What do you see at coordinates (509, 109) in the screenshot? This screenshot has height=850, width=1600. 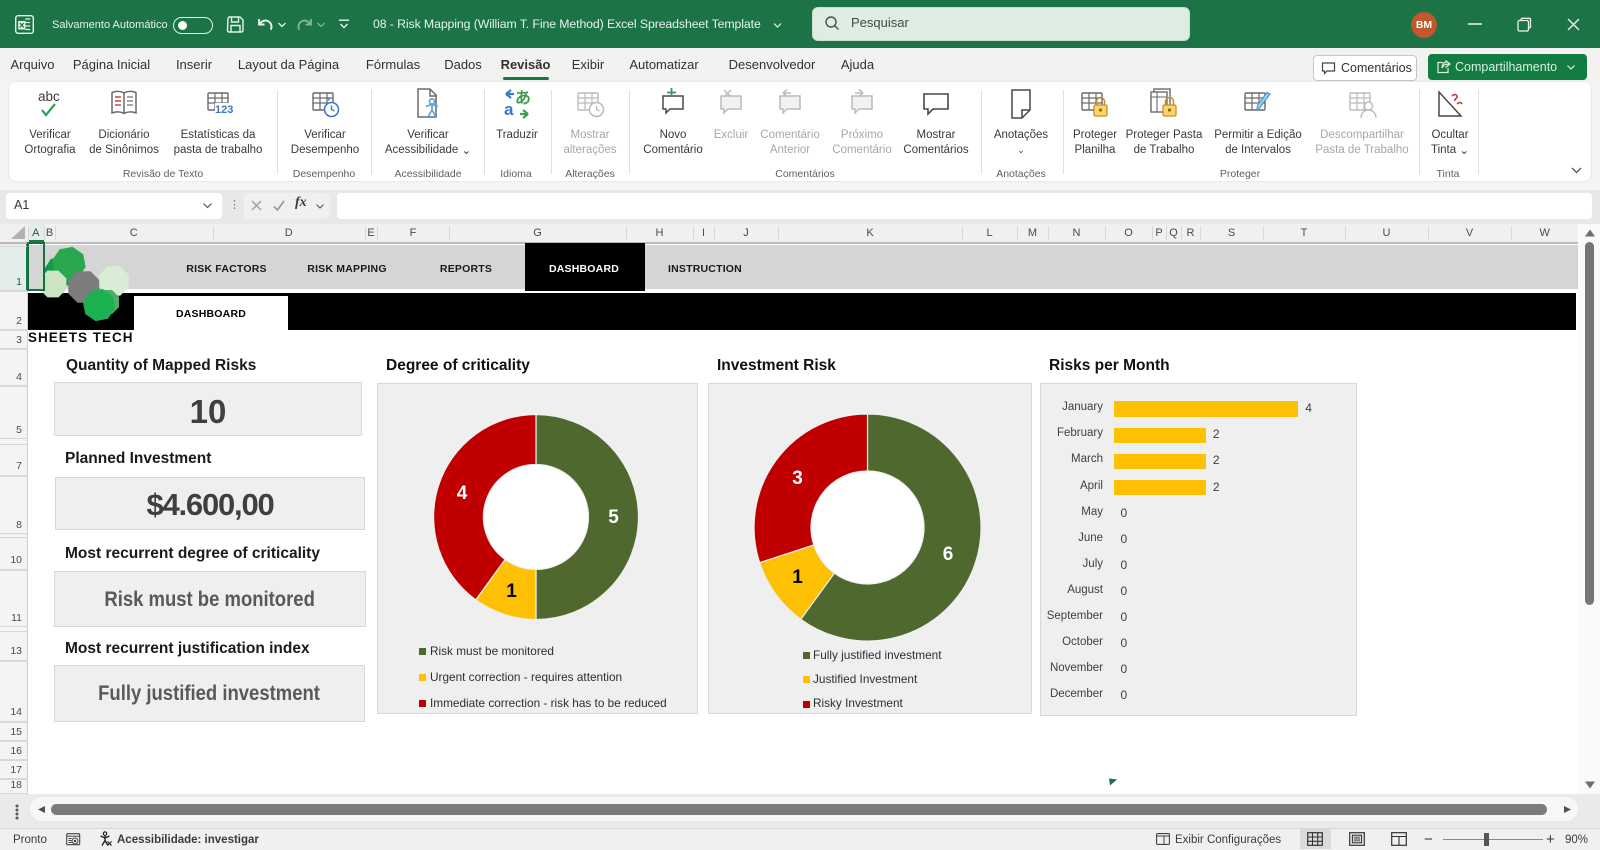 I see `svg-text: a` at bounding box center [509, 109].